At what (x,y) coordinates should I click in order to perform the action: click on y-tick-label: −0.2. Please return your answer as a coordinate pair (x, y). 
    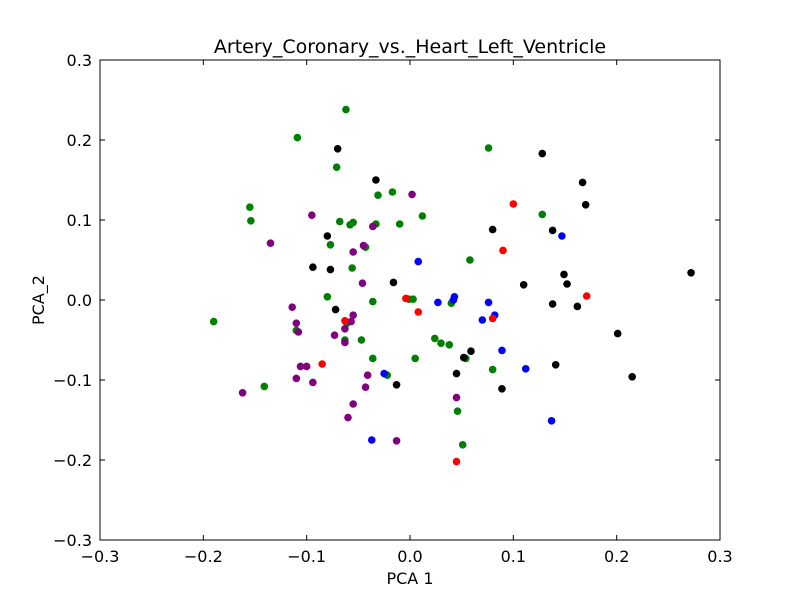
    Looking at the image, I should click on (72, 460).